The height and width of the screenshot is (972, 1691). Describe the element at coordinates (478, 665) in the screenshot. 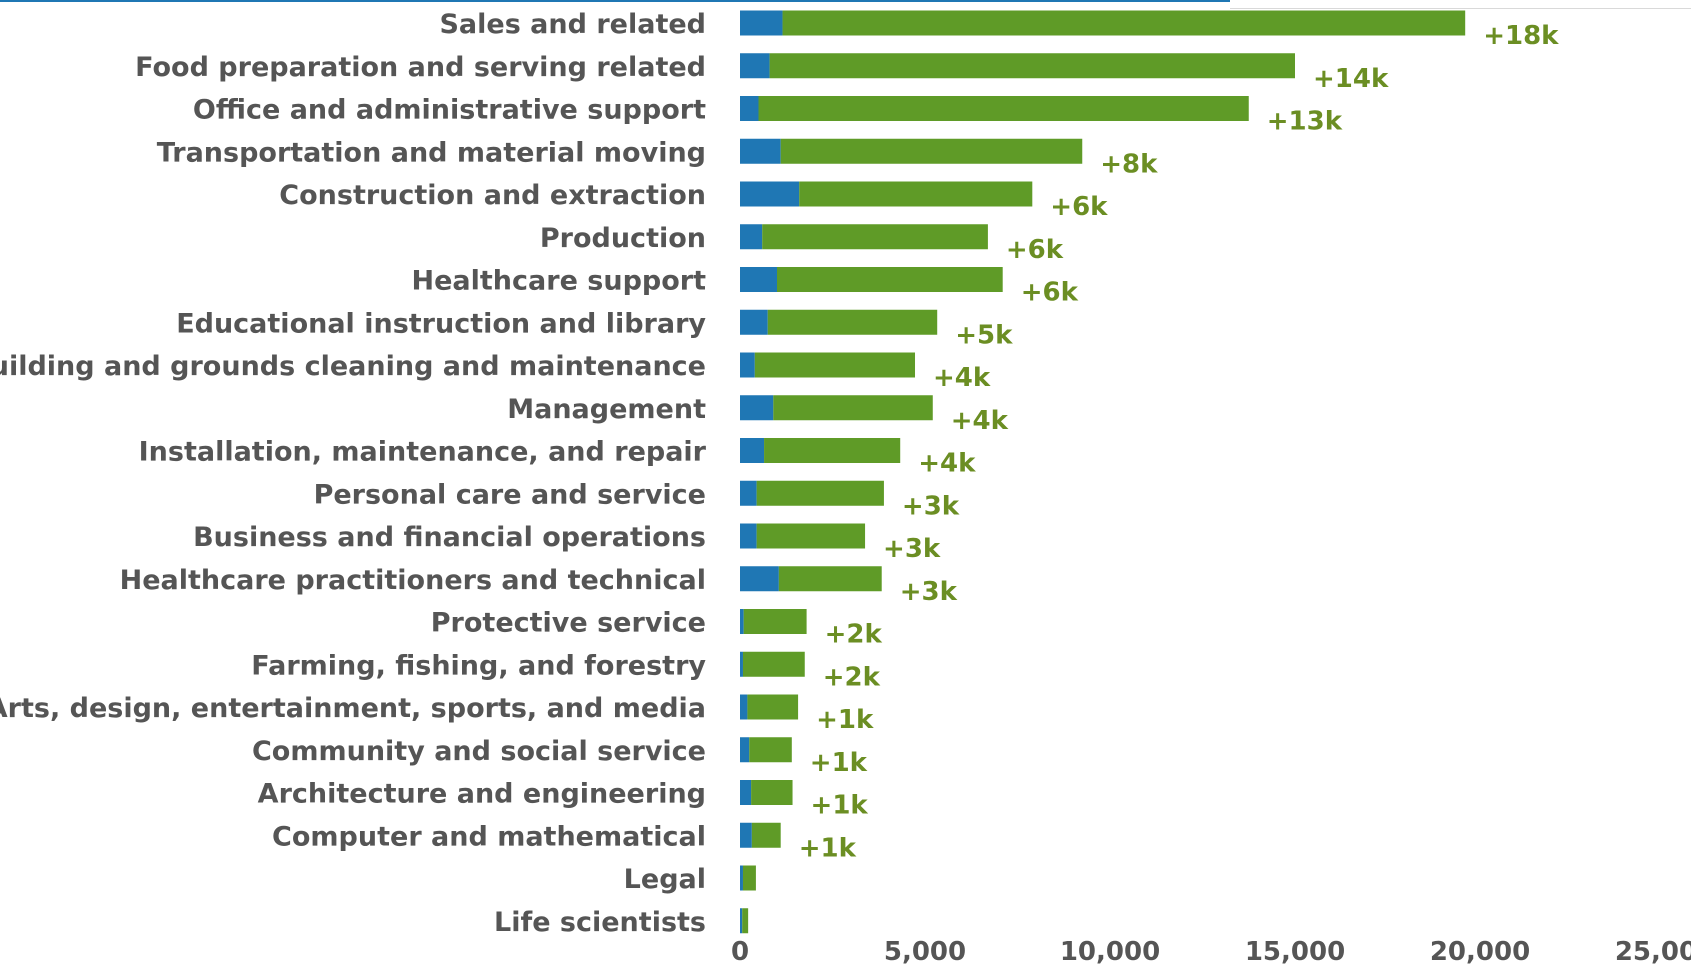

I see `category-label: Farming, fishing, and forestry` at that location.